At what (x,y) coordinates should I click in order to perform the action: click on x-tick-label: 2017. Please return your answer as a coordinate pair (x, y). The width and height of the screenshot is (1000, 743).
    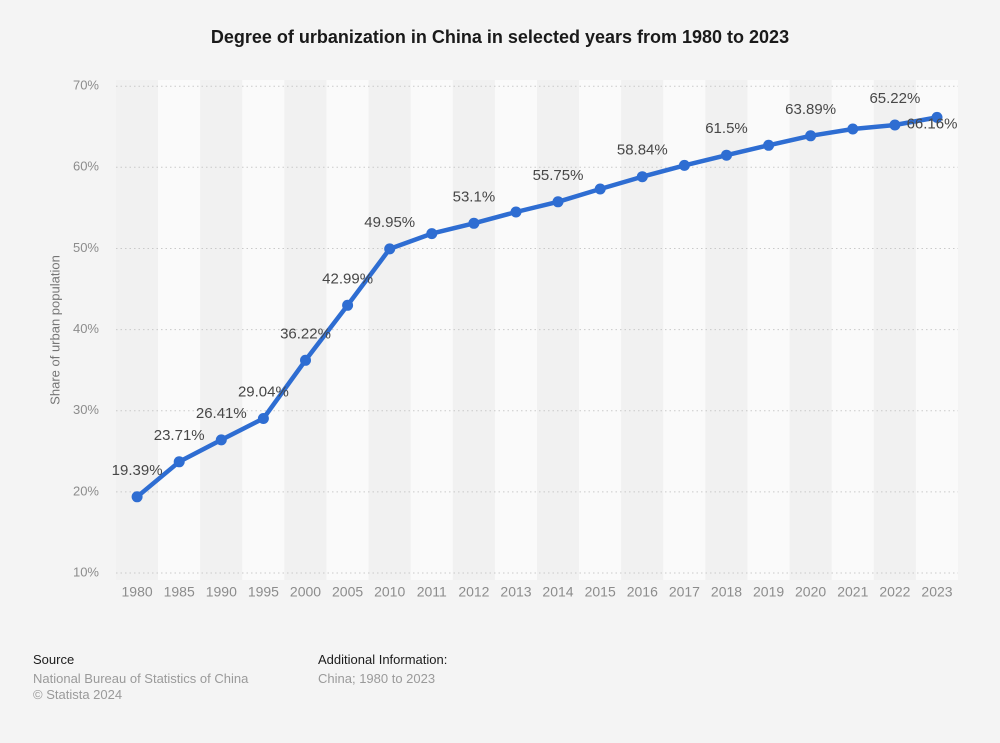
    Looking at the image, I should click on (684, 592).